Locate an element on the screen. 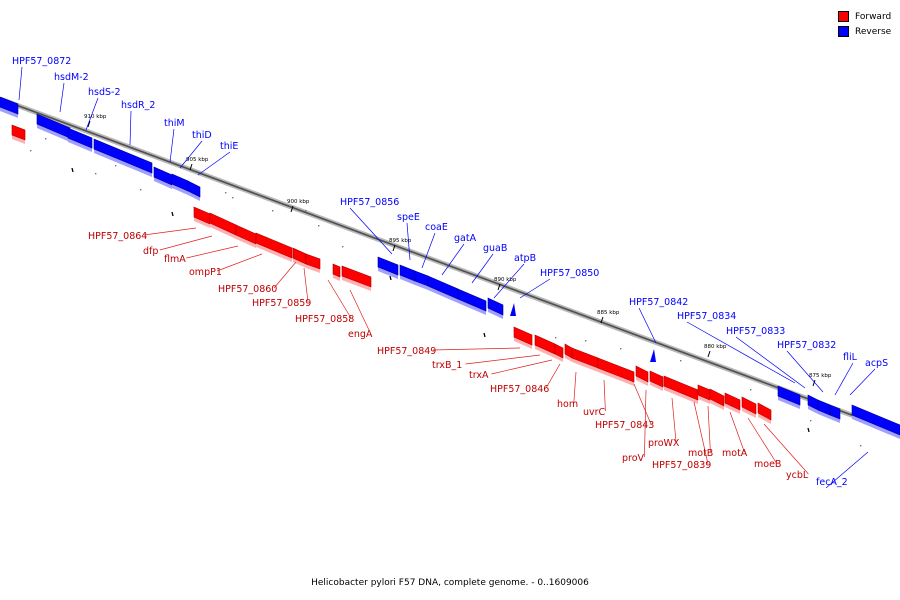 The height and width of the screenshot is (600, 900). forward-gene-label-ycbl: ycbL is located at coordinates (797, 475).